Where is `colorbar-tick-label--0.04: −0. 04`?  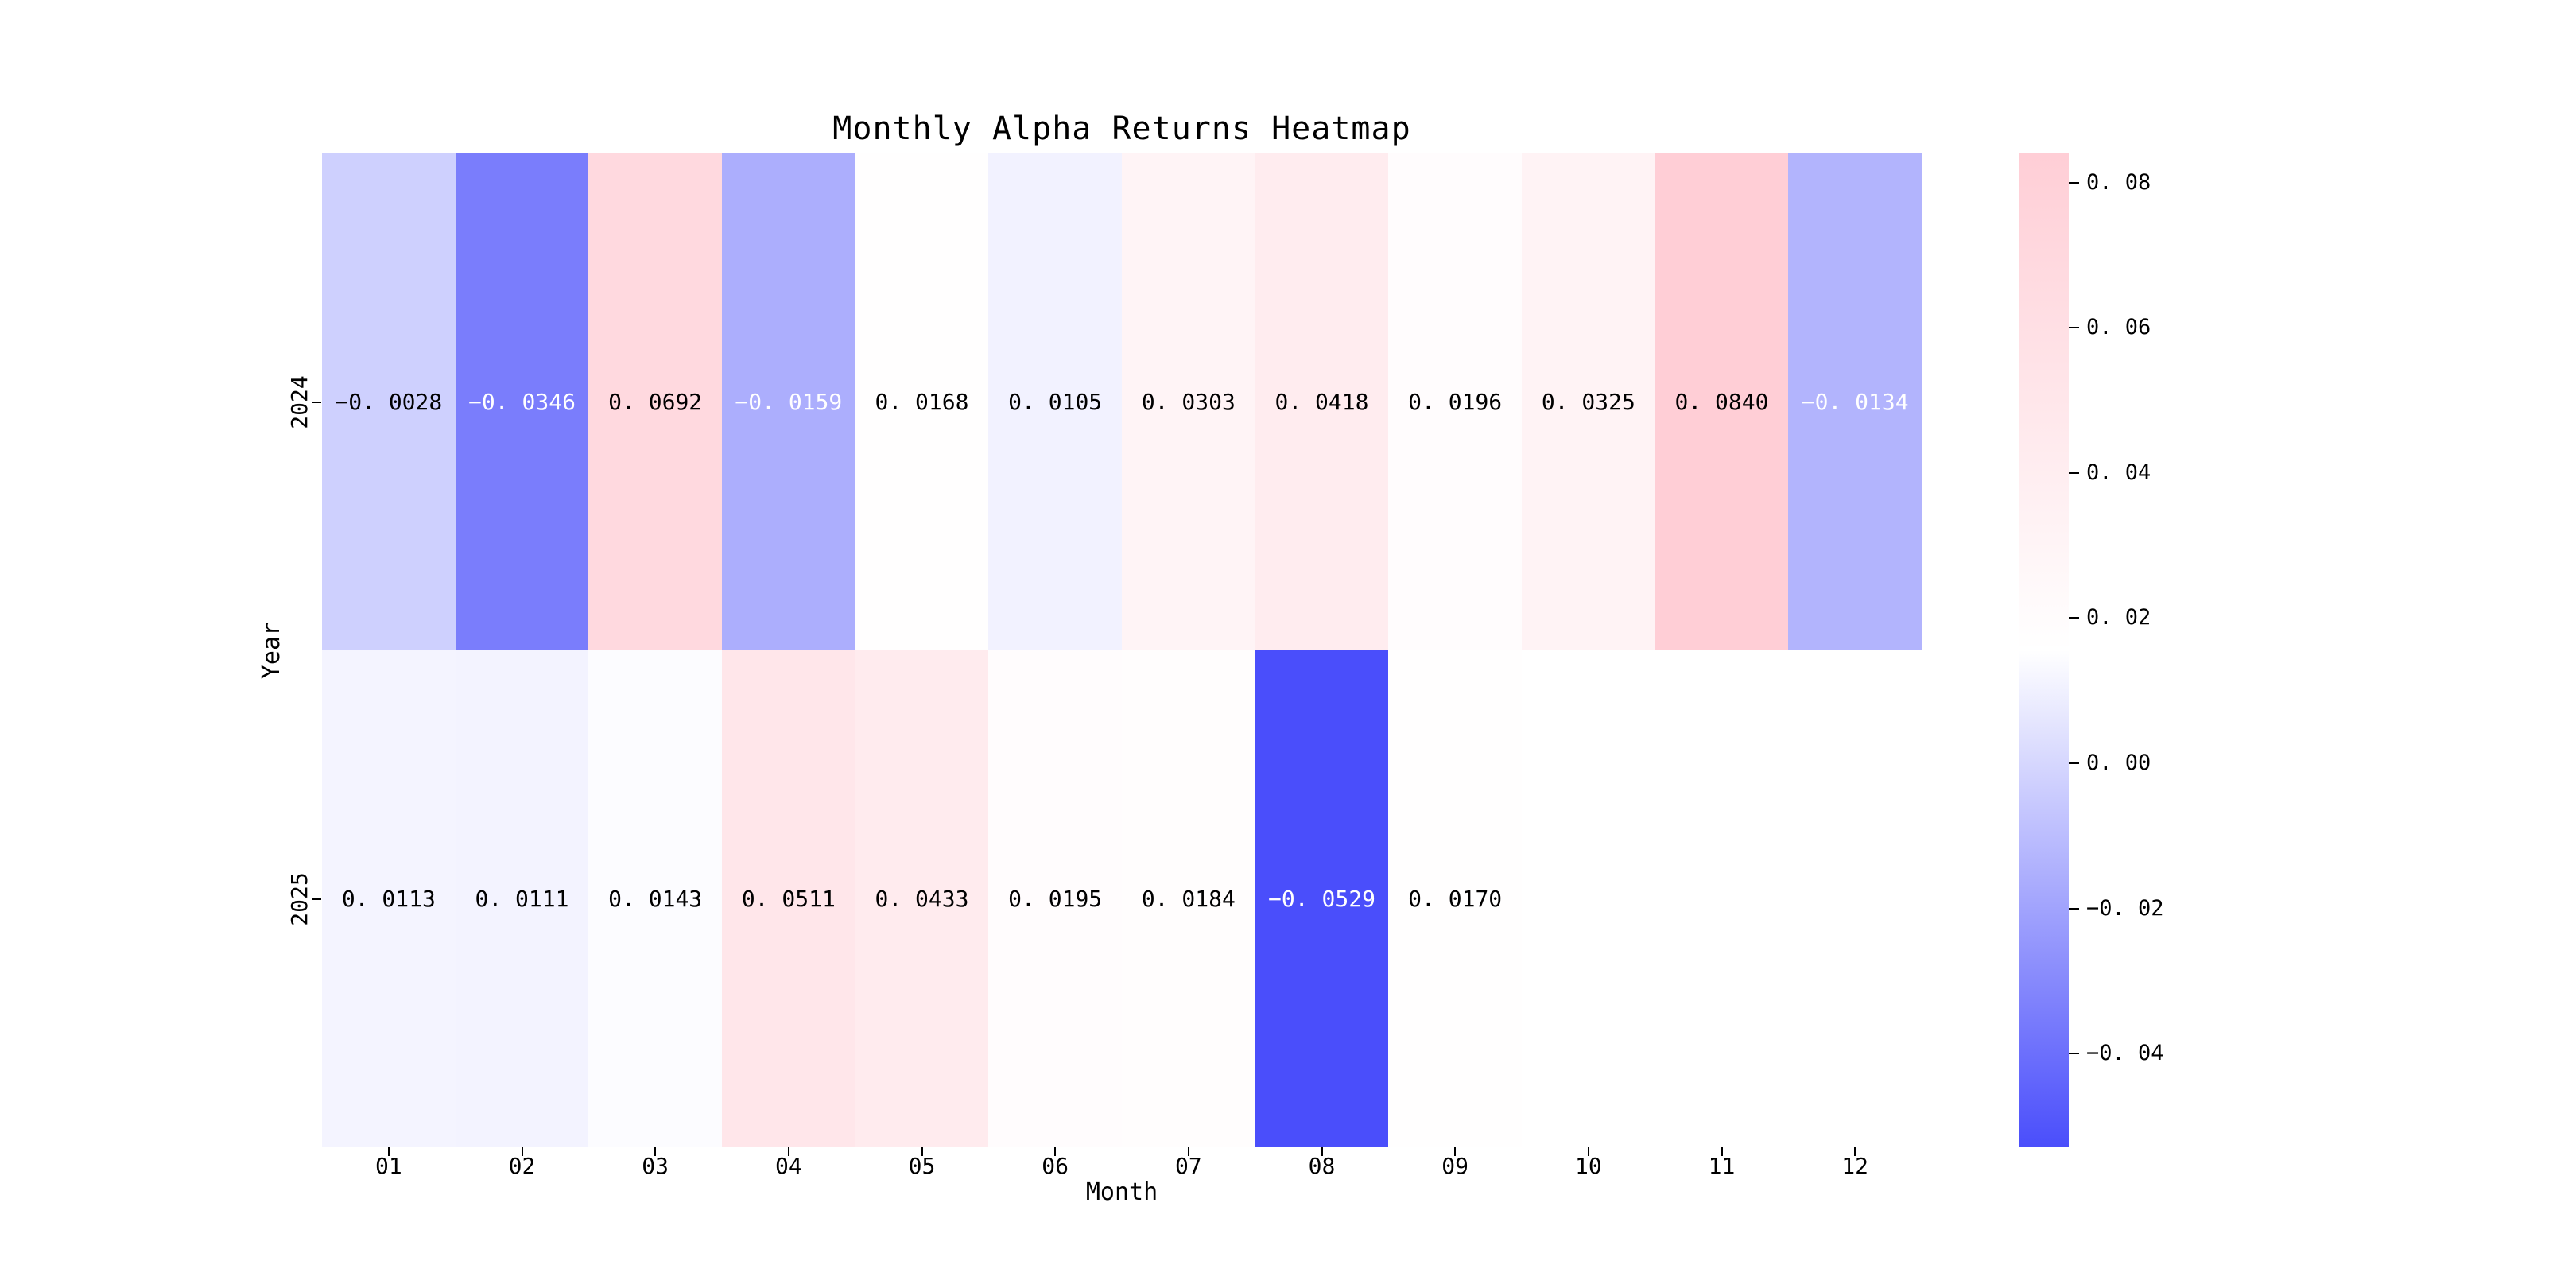 colorbar-tick-label--0.04: −0. 04 is located at coordinates (2125, 1053).